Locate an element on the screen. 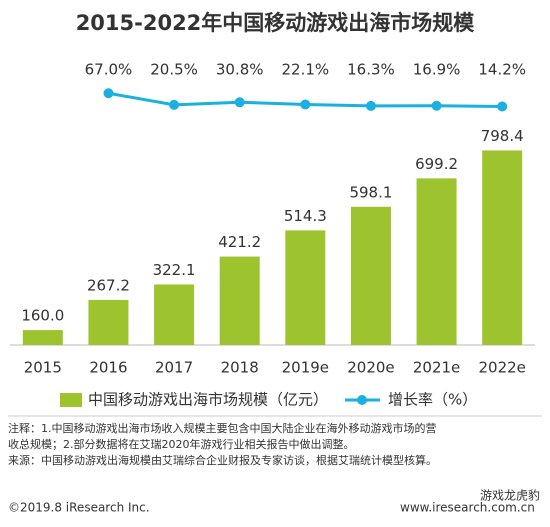 This screenshot has width=550, height=527. x-tick-label: 2020e is located at coordinates (370, 368).